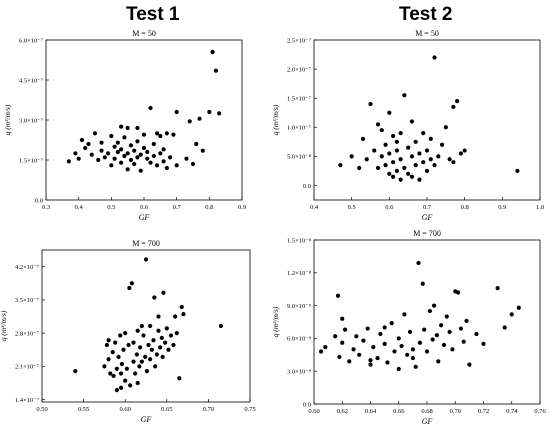 Image resolution: width=550 pixels, height=426 pixels. Describe the element at coordinates (144, 33) in the screenshot. I see `panel-title: M = 50` at that location.